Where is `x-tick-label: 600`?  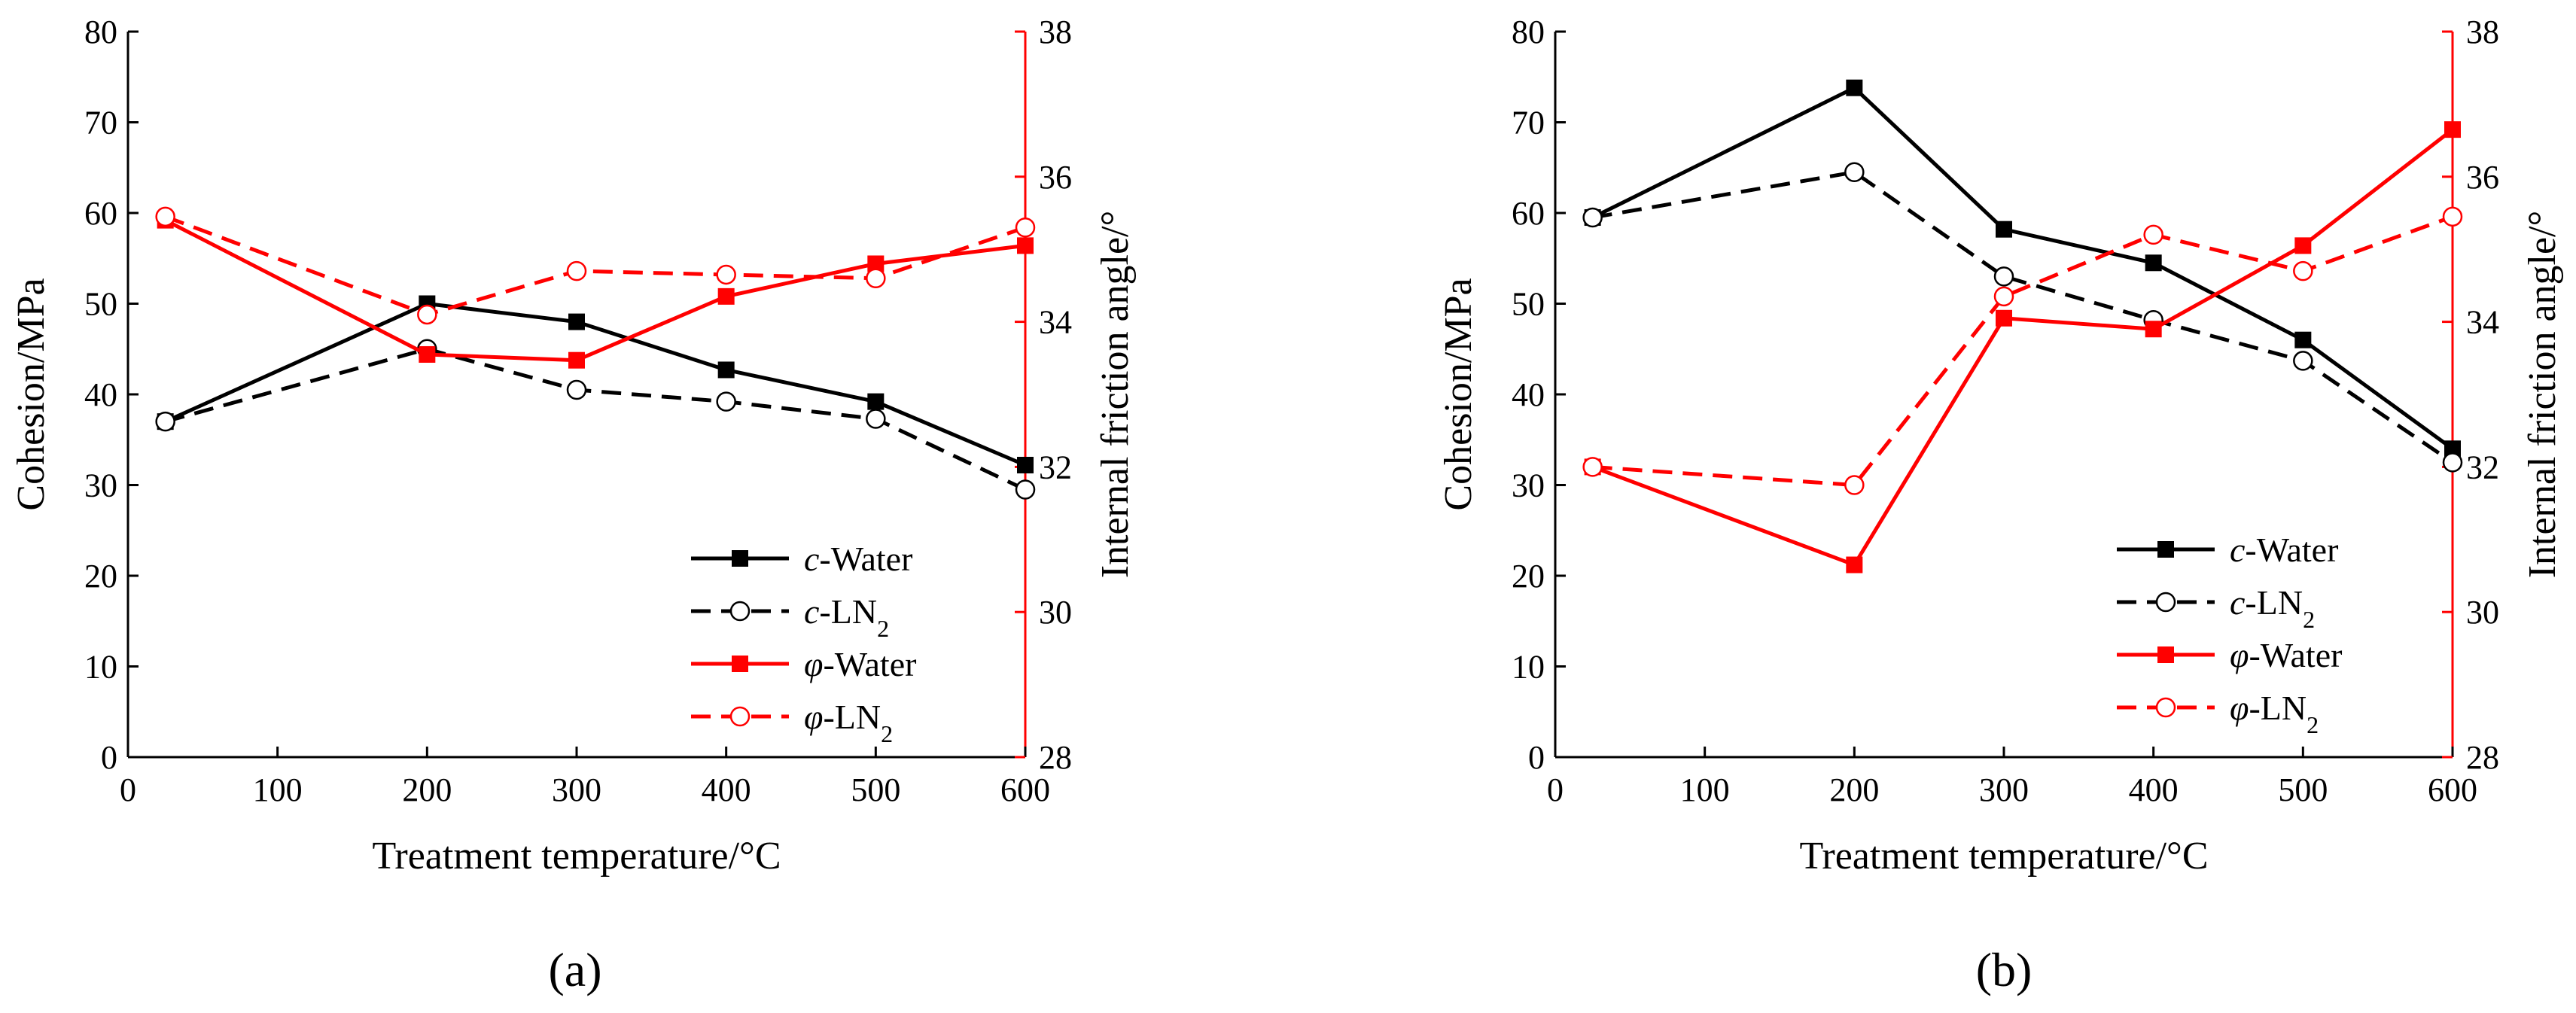 x-tick-label: 600 is located at coordinates (1025, 789).